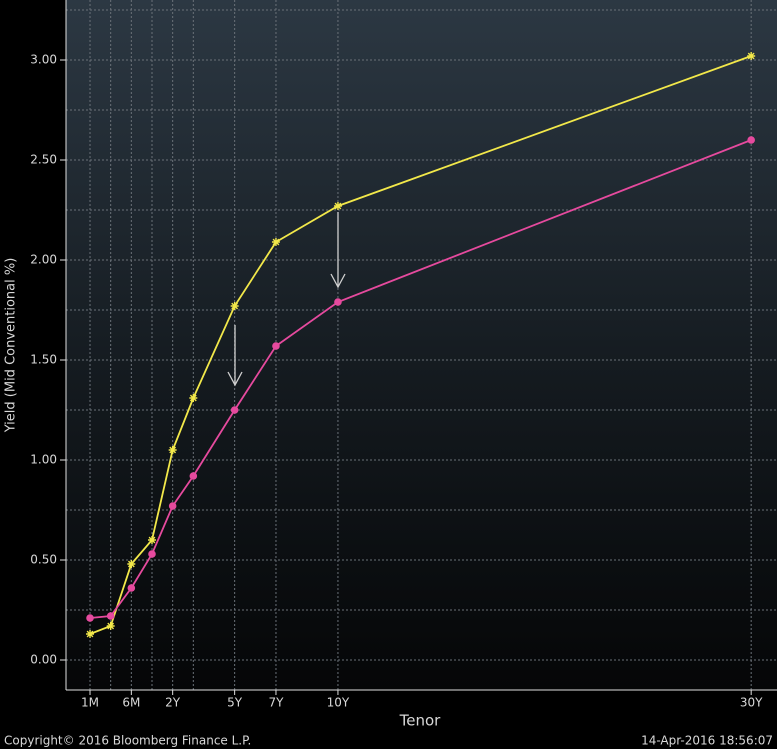  What do you see at coordinates (420, 721) in the screenshot?
I see `x-axis-label: Tenor` at bounding box center [420, 721].